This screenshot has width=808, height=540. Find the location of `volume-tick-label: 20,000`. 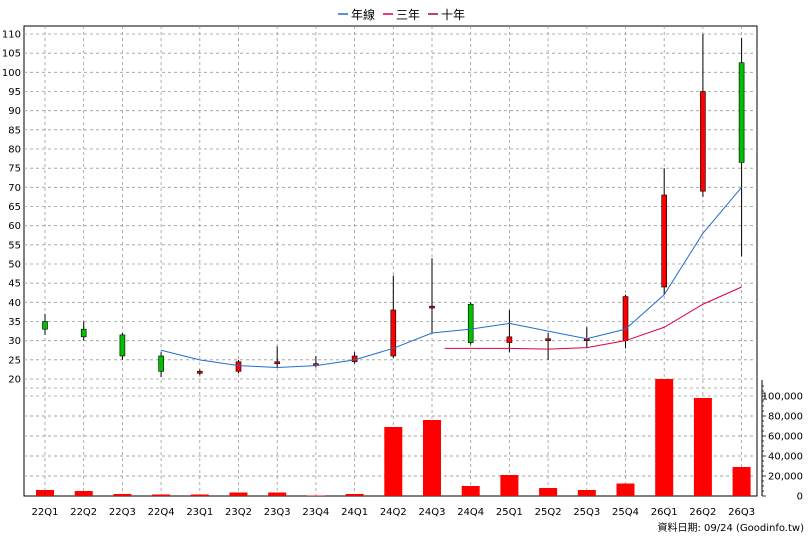

volume-tick-label: 20,000 is located at coordinates (785, 477).